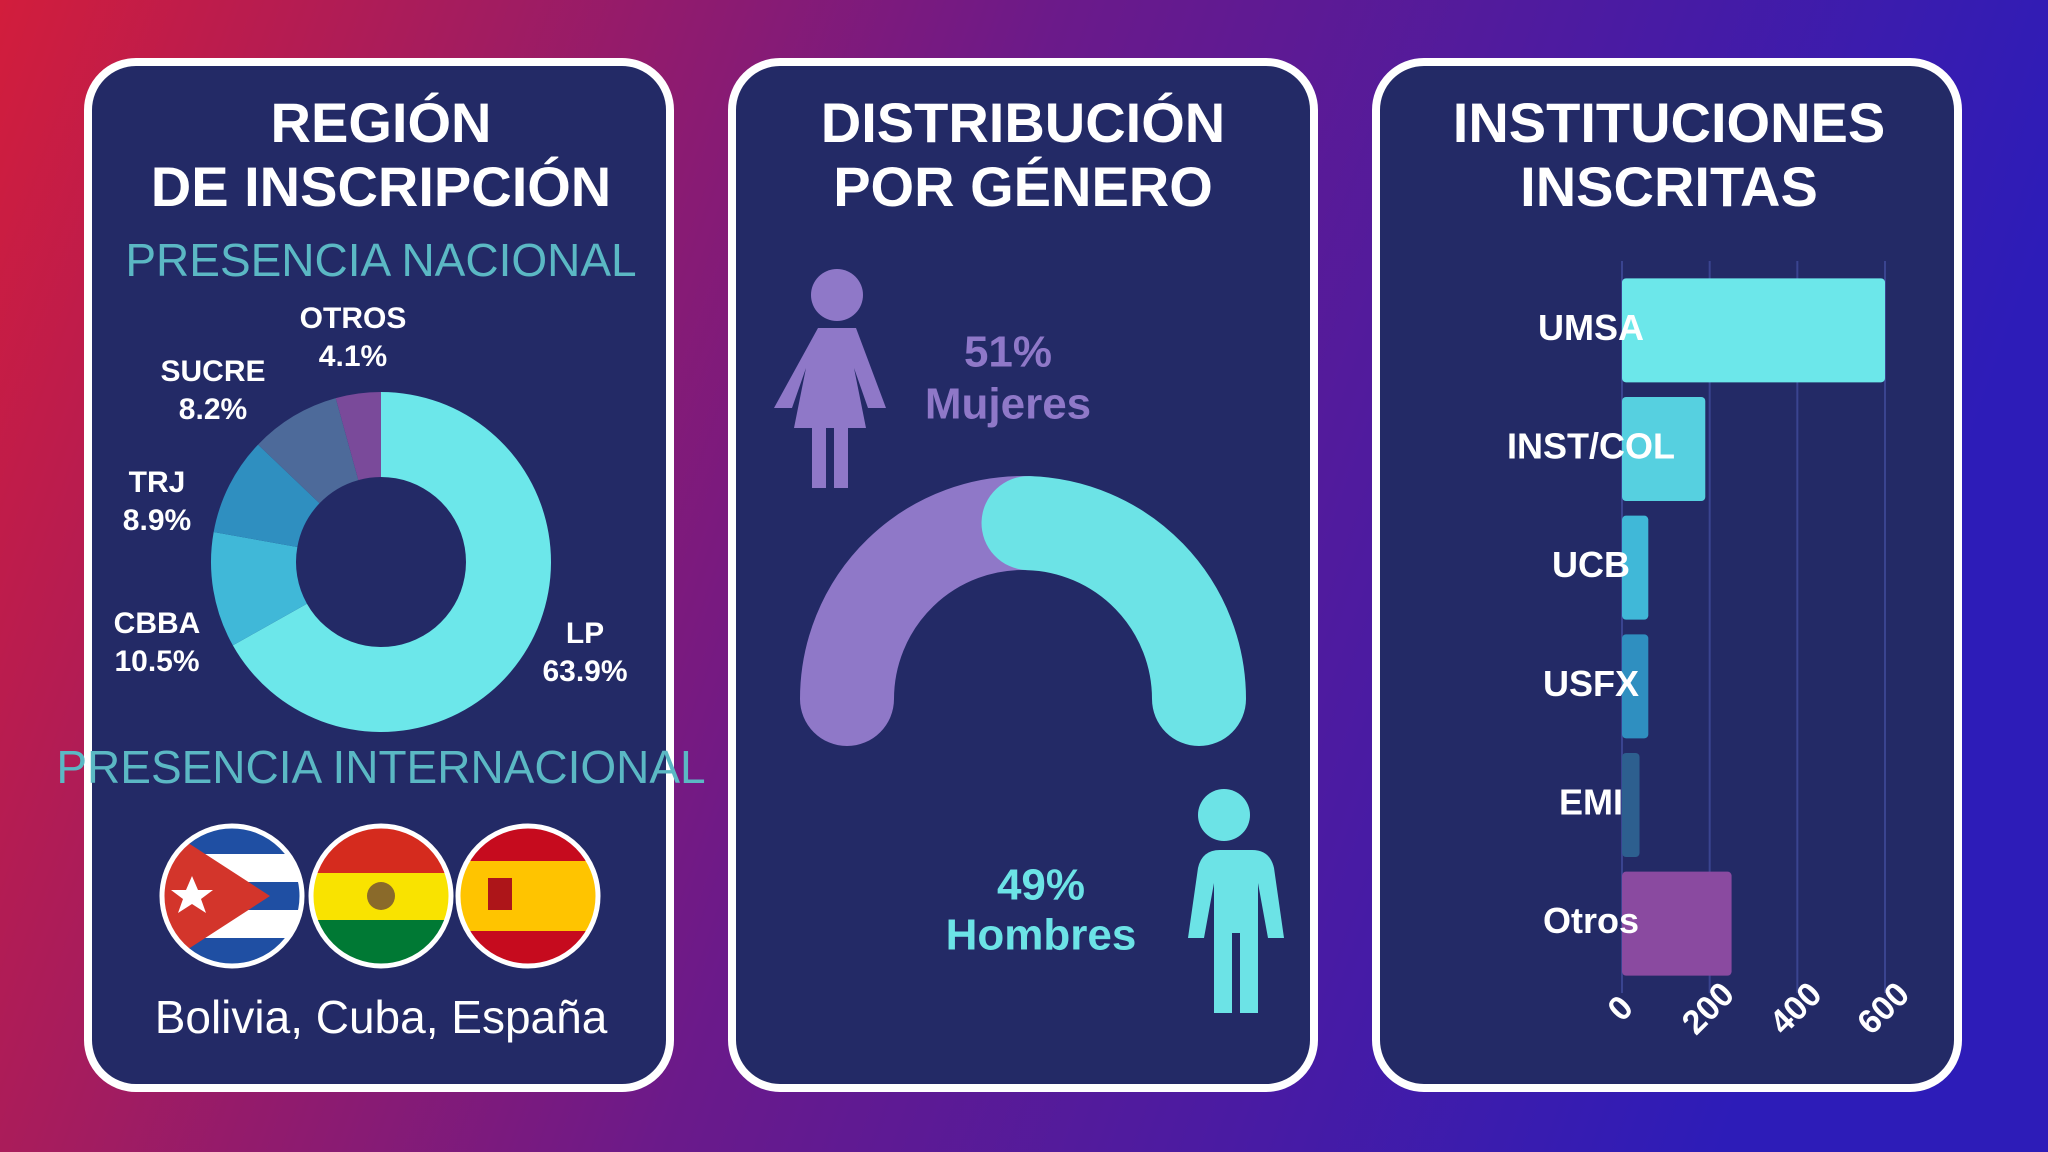  Describe the element at coordinates (213, 409) in the screenshot. I see `value-label: 8.2%` at that location.